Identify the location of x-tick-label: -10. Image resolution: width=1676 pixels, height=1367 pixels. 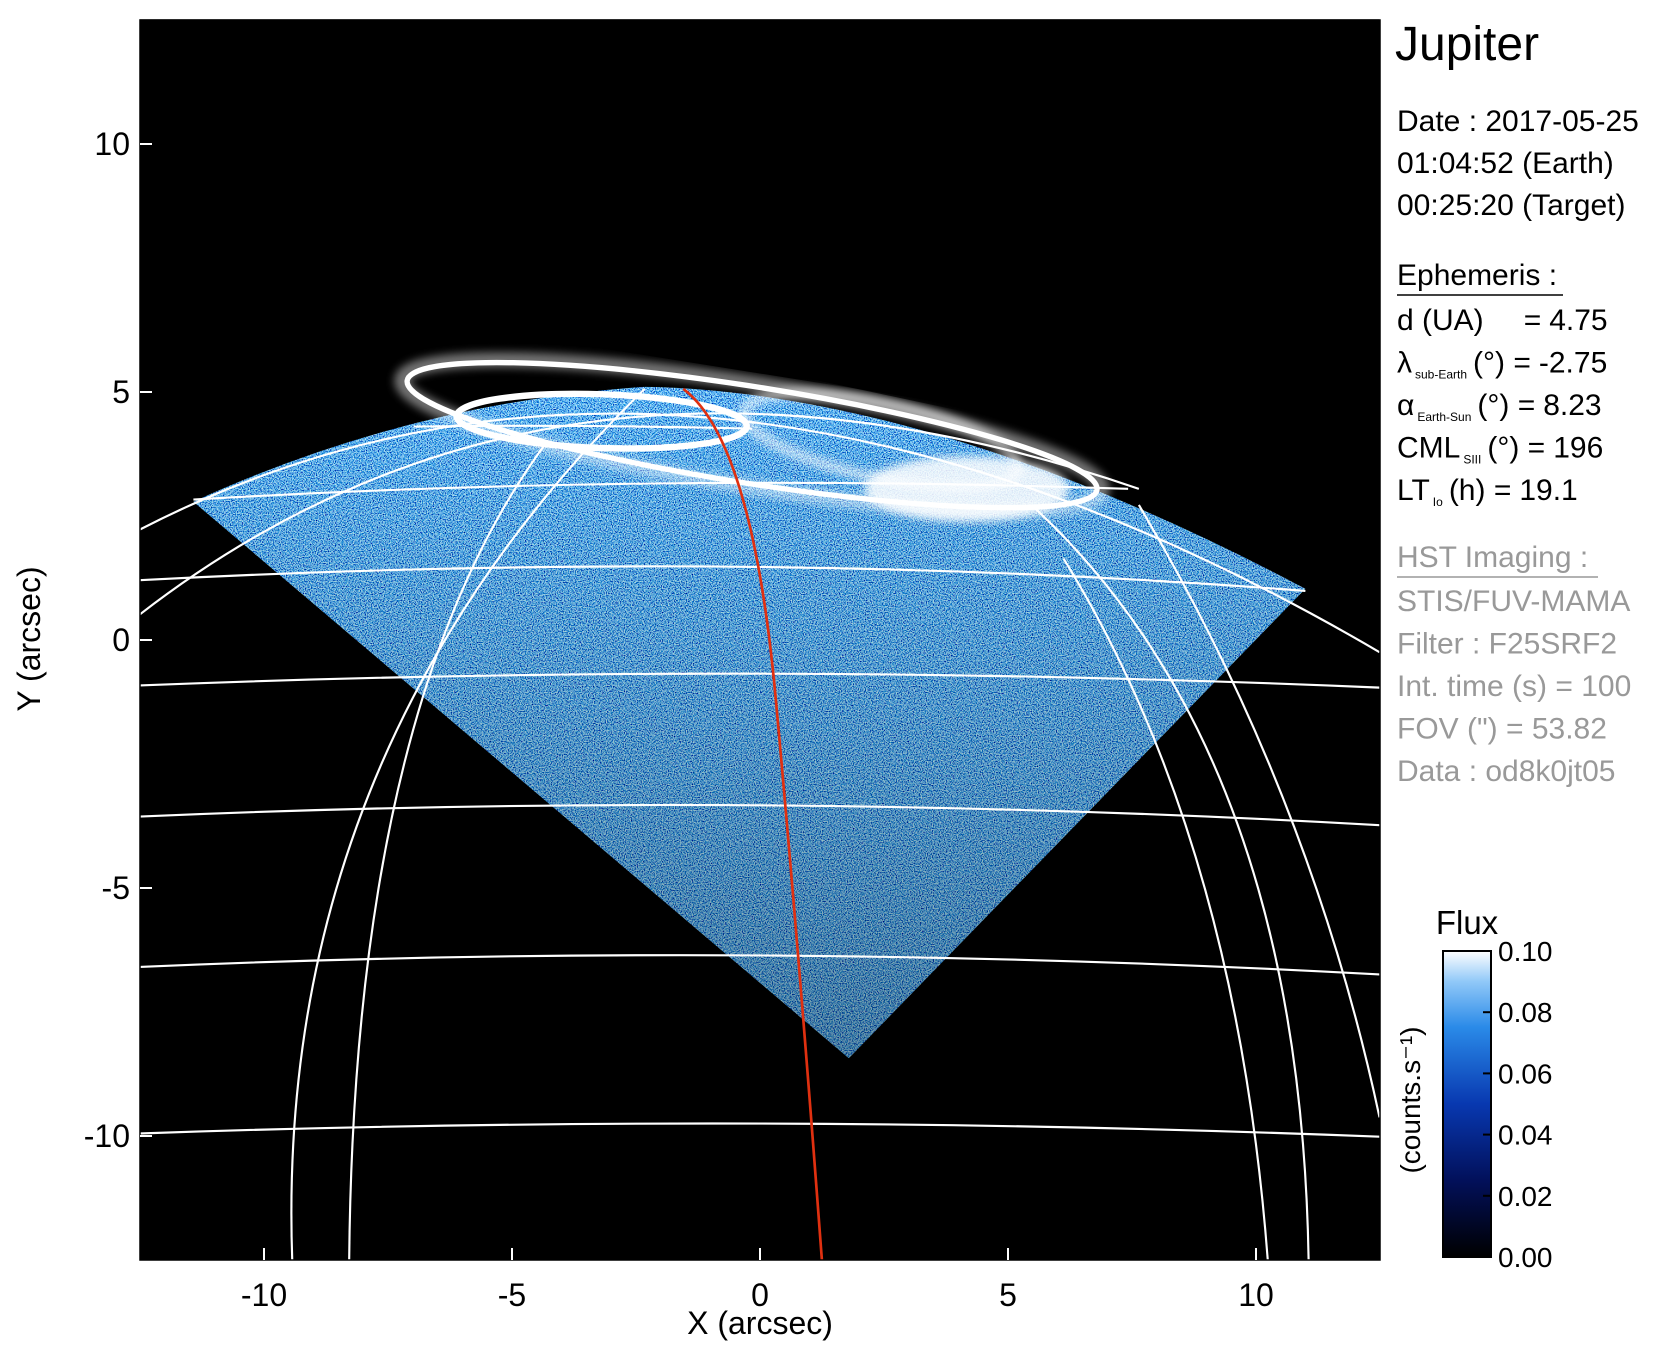
(264, 1295).